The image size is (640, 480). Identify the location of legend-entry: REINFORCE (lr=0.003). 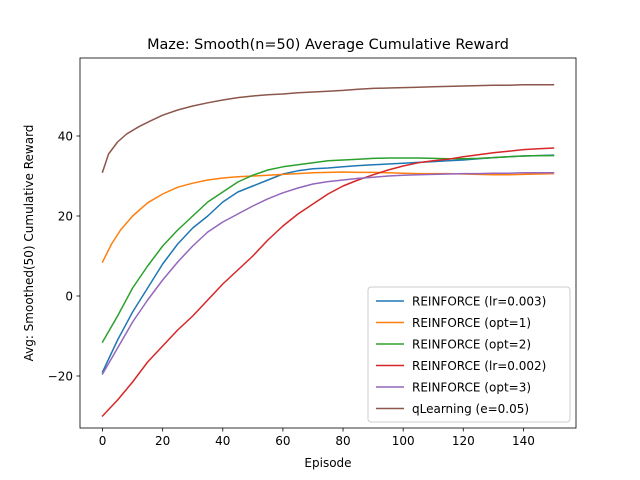
(479, 301).